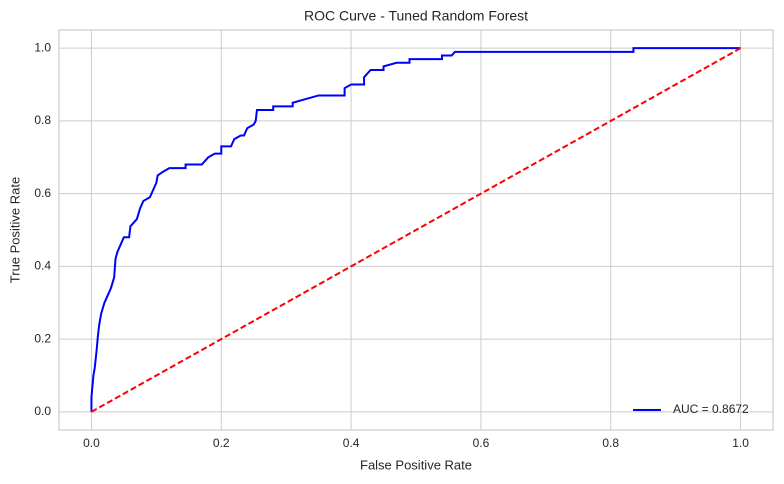 The image size is (784, 484). I want to click on y-tick-label: 0.8, so click(42, 120).